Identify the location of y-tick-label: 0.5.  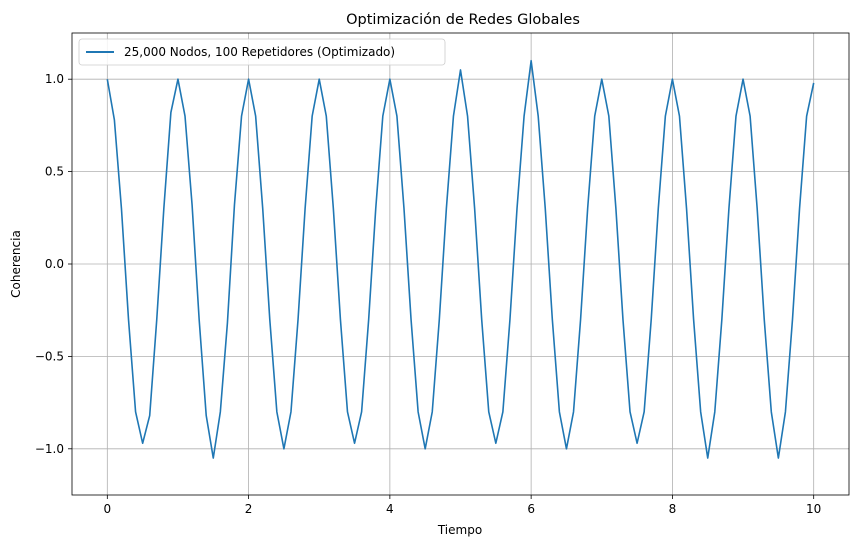
(54, 172).